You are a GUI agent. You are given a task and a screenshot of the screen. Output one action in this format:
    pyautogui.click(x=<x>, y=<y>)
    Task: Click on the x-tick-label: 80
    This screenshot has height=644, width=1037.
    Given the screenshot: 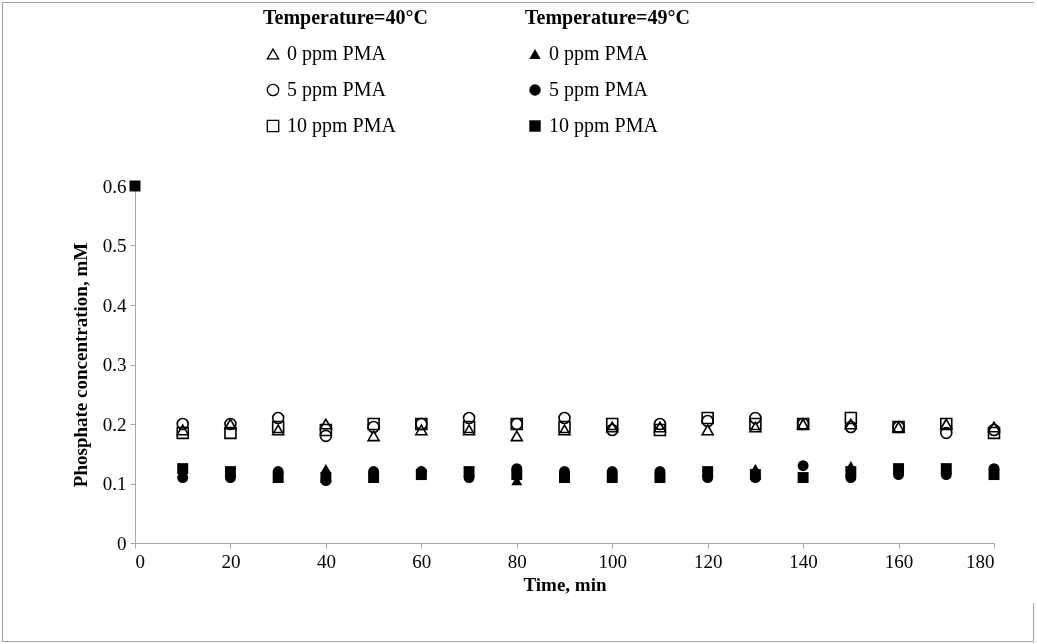 What is the action you would take?
    pyautogui.click(x=517, y=561)
    